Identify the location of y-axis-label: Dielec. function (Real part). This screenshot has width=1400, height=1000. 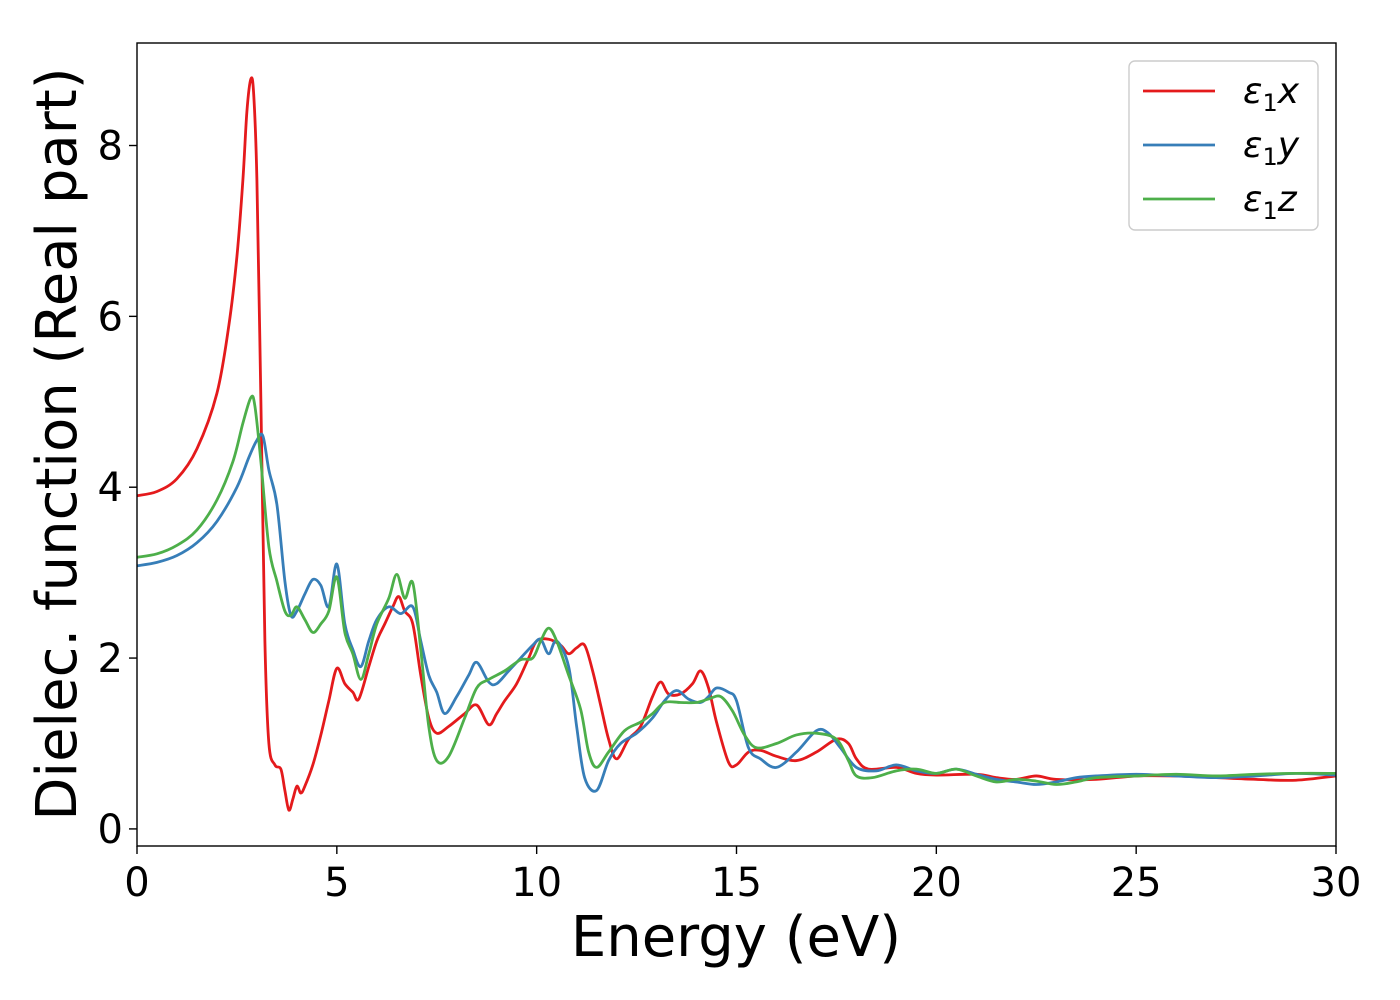
(57, 443).